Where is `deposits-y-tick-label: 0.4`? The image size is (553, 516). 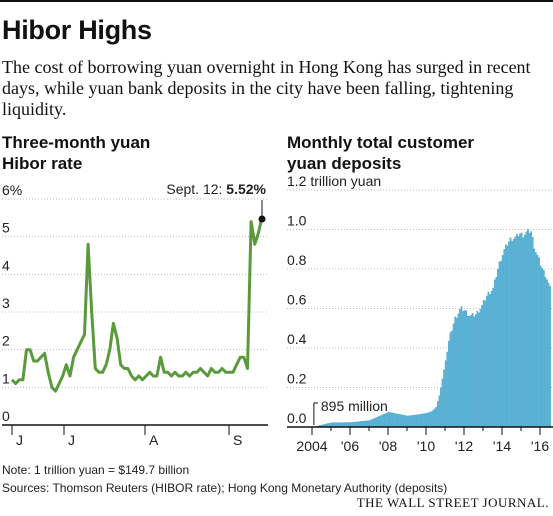
deposits-y-tick-label: 0.4 is located at coordinates (297, 339).